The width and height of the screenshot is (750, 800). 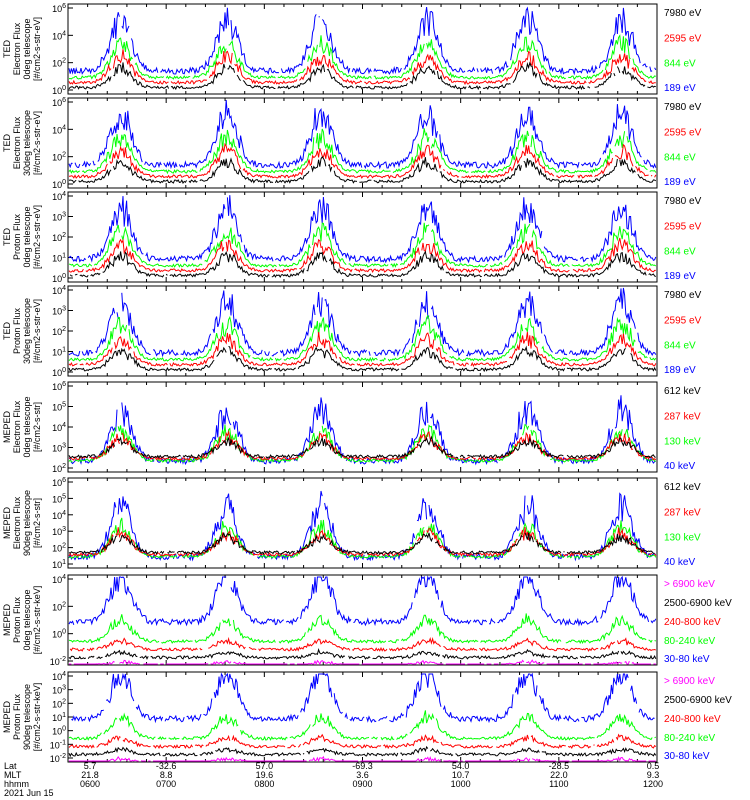 I want to click on series-trace-612-kev, so click(x=362, y=447).